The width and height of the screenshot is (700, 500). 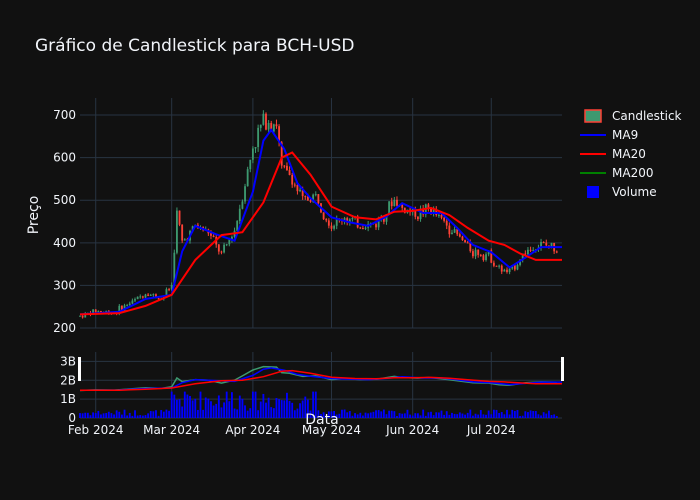 I want to click on legend-label: MA20, so click(x=629, y=154).